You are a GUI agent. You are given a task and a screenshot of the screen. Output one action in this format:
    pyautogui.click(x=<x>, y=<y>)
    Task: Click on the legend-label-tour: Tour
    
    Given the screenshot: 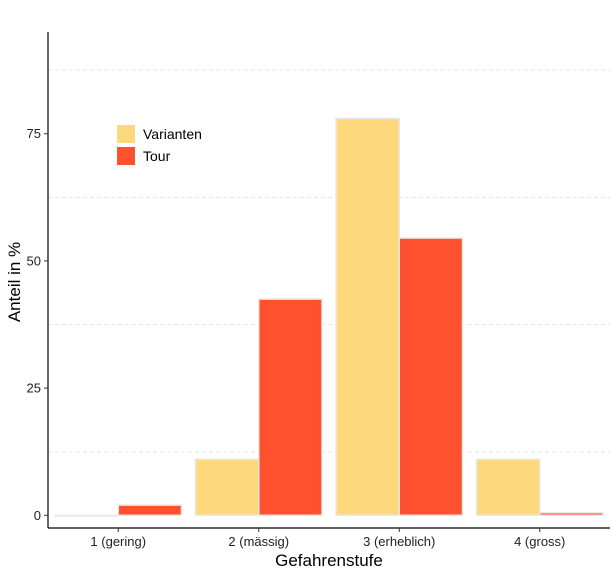 What is the action you would take?
    pyautogui.click(x=157, y=156)
    